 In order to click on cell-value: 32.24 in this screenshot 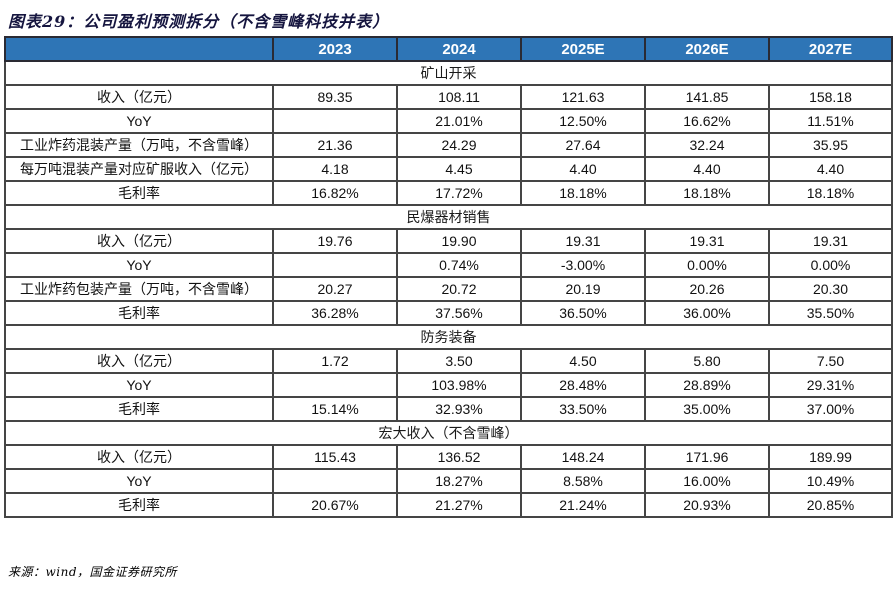, I will do `click(707, 145)`.